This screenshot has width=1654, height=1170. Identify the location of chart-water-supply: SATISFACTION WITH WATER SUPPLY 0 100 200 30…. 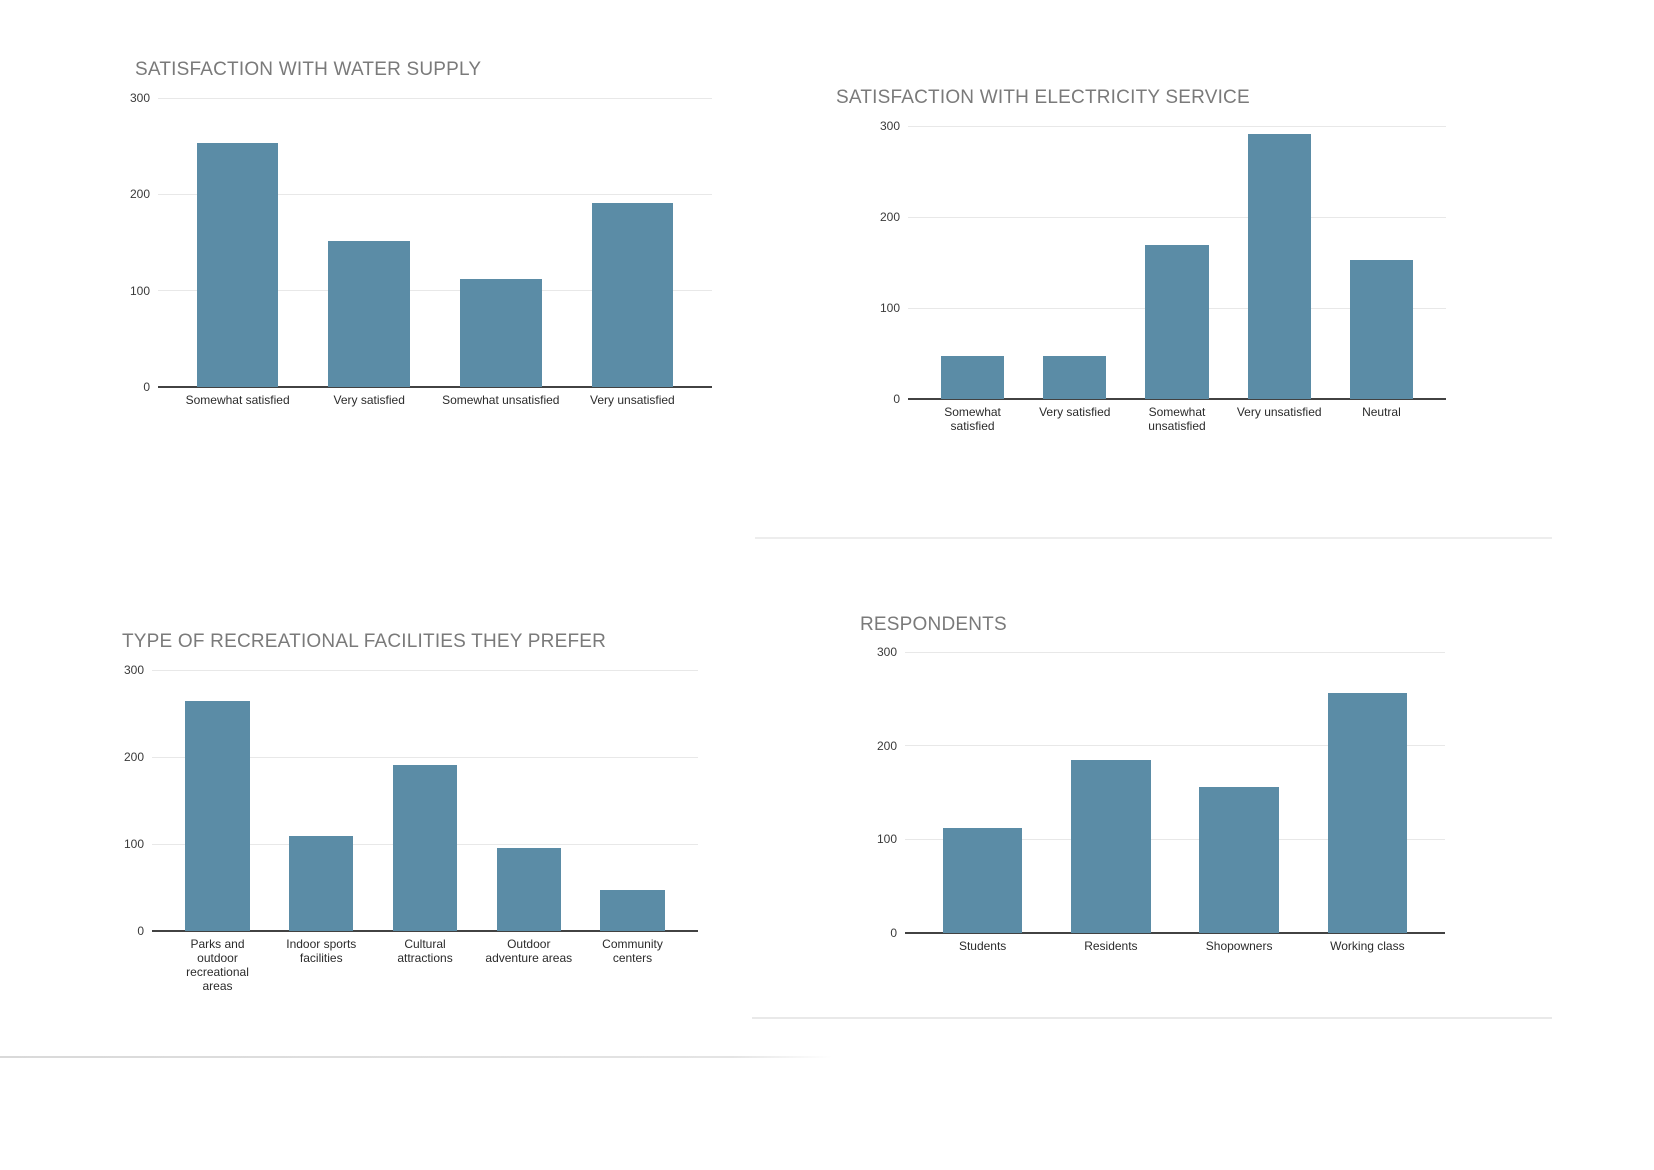
(421, 232).